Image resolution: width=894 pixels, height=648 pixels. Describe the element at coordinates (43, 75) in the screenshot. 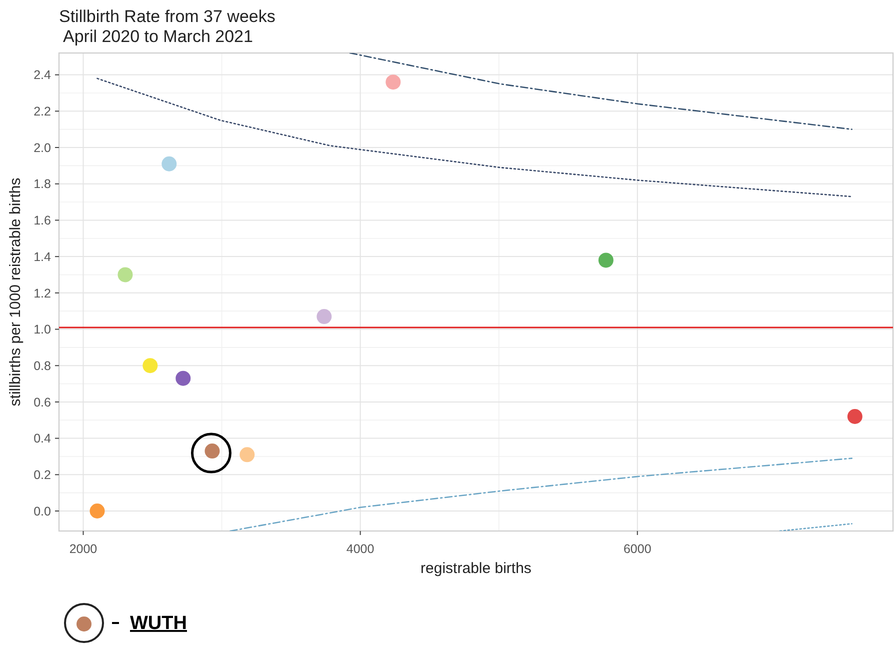

I see `y-tick-label: 2.4` at that location.